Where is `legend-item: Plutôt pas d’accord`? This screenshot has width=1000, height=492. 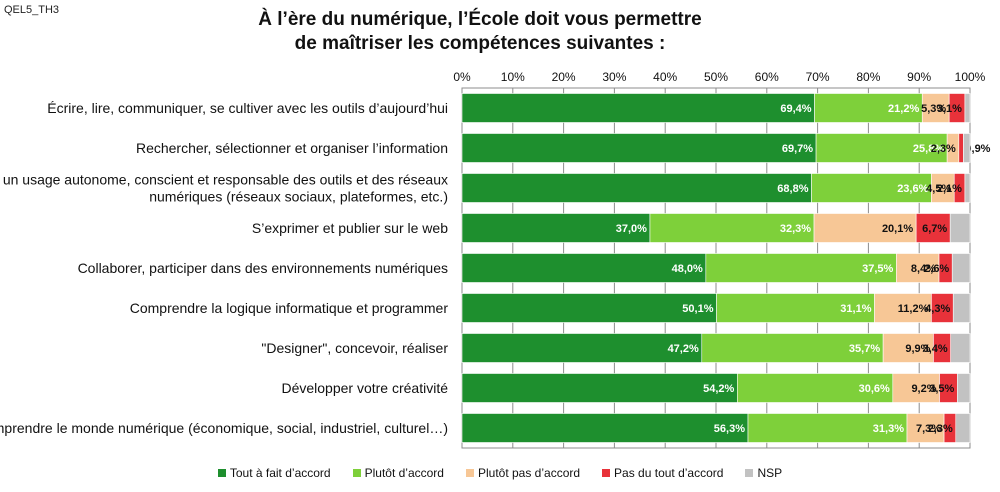
legend-item: Plutôt pas d’accord is located at coordinates (523, 473).